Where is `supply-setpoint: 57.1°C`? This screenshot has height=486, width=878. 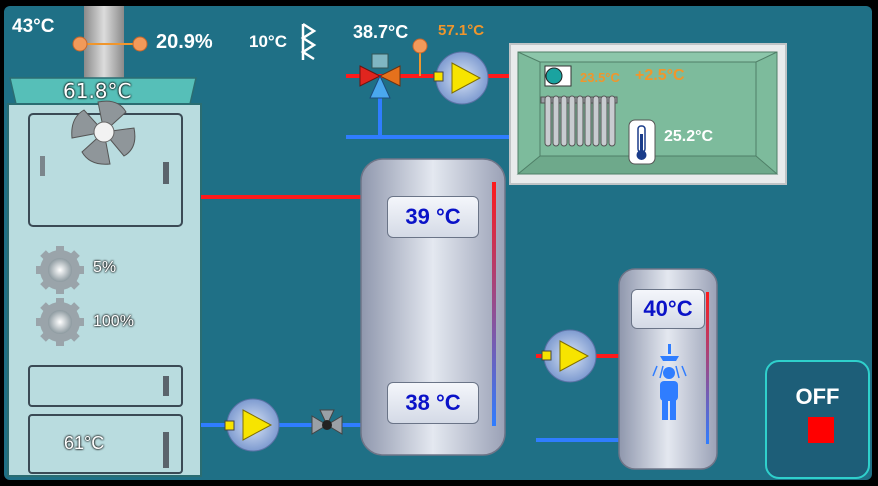
supply-setpoint: 57.1°C is located at coordinates (461, 30).